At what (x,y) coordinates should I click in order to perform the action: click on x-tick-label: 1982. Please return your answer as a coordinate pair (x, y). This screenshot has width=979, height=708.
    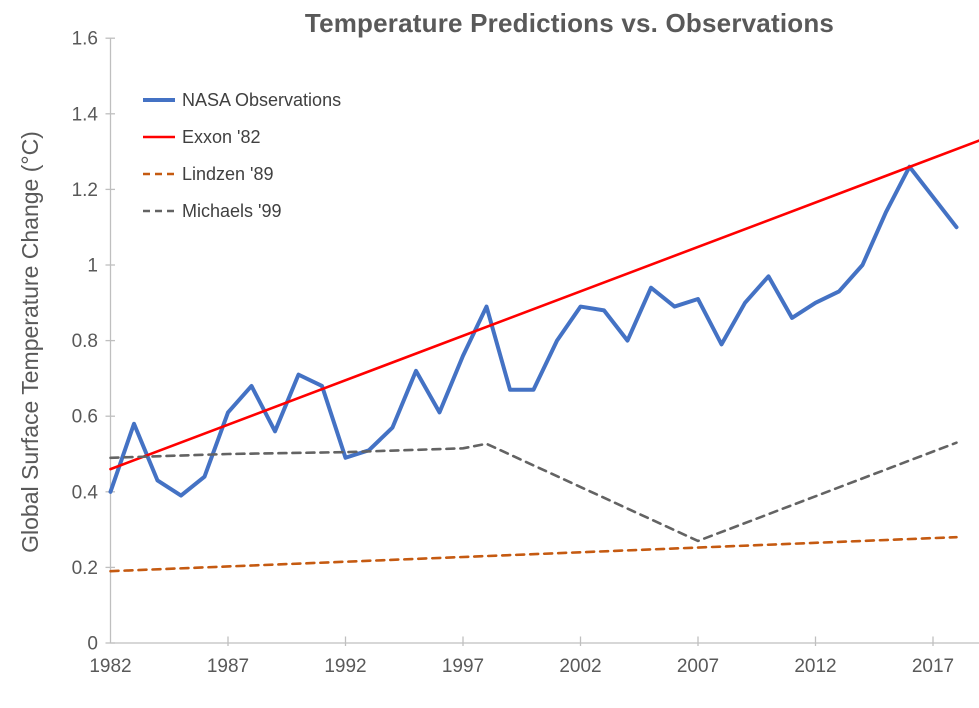
    Looking at the image, I should click on (110, 666).